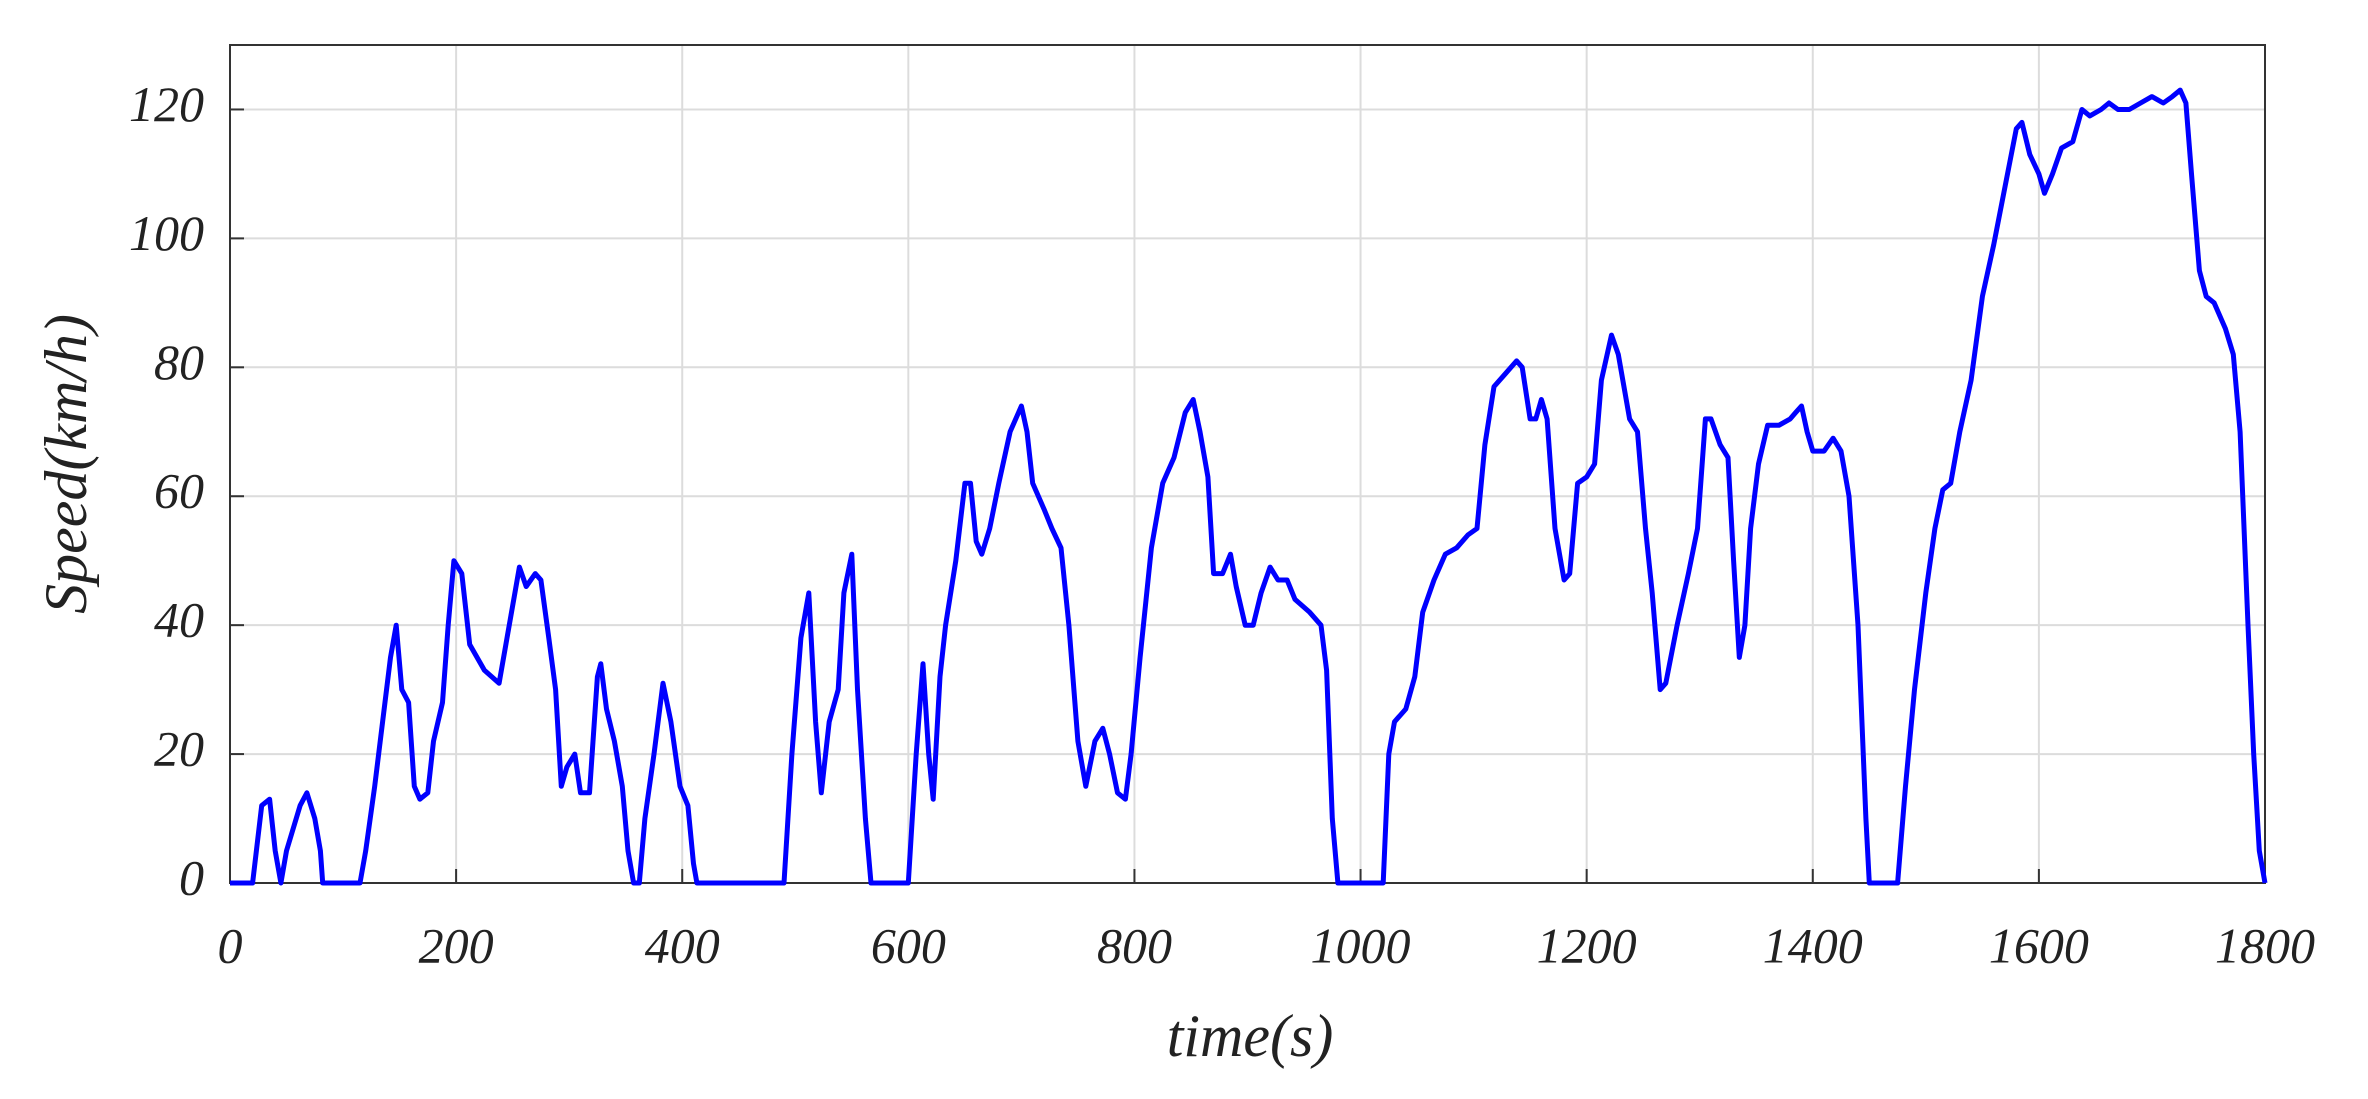 Image resolution: width=2368 pixels, height=1099 pixels. Describe the element at coordinates (179, 491) in the screenshot. I see `y-tick-label: 60` at that location.